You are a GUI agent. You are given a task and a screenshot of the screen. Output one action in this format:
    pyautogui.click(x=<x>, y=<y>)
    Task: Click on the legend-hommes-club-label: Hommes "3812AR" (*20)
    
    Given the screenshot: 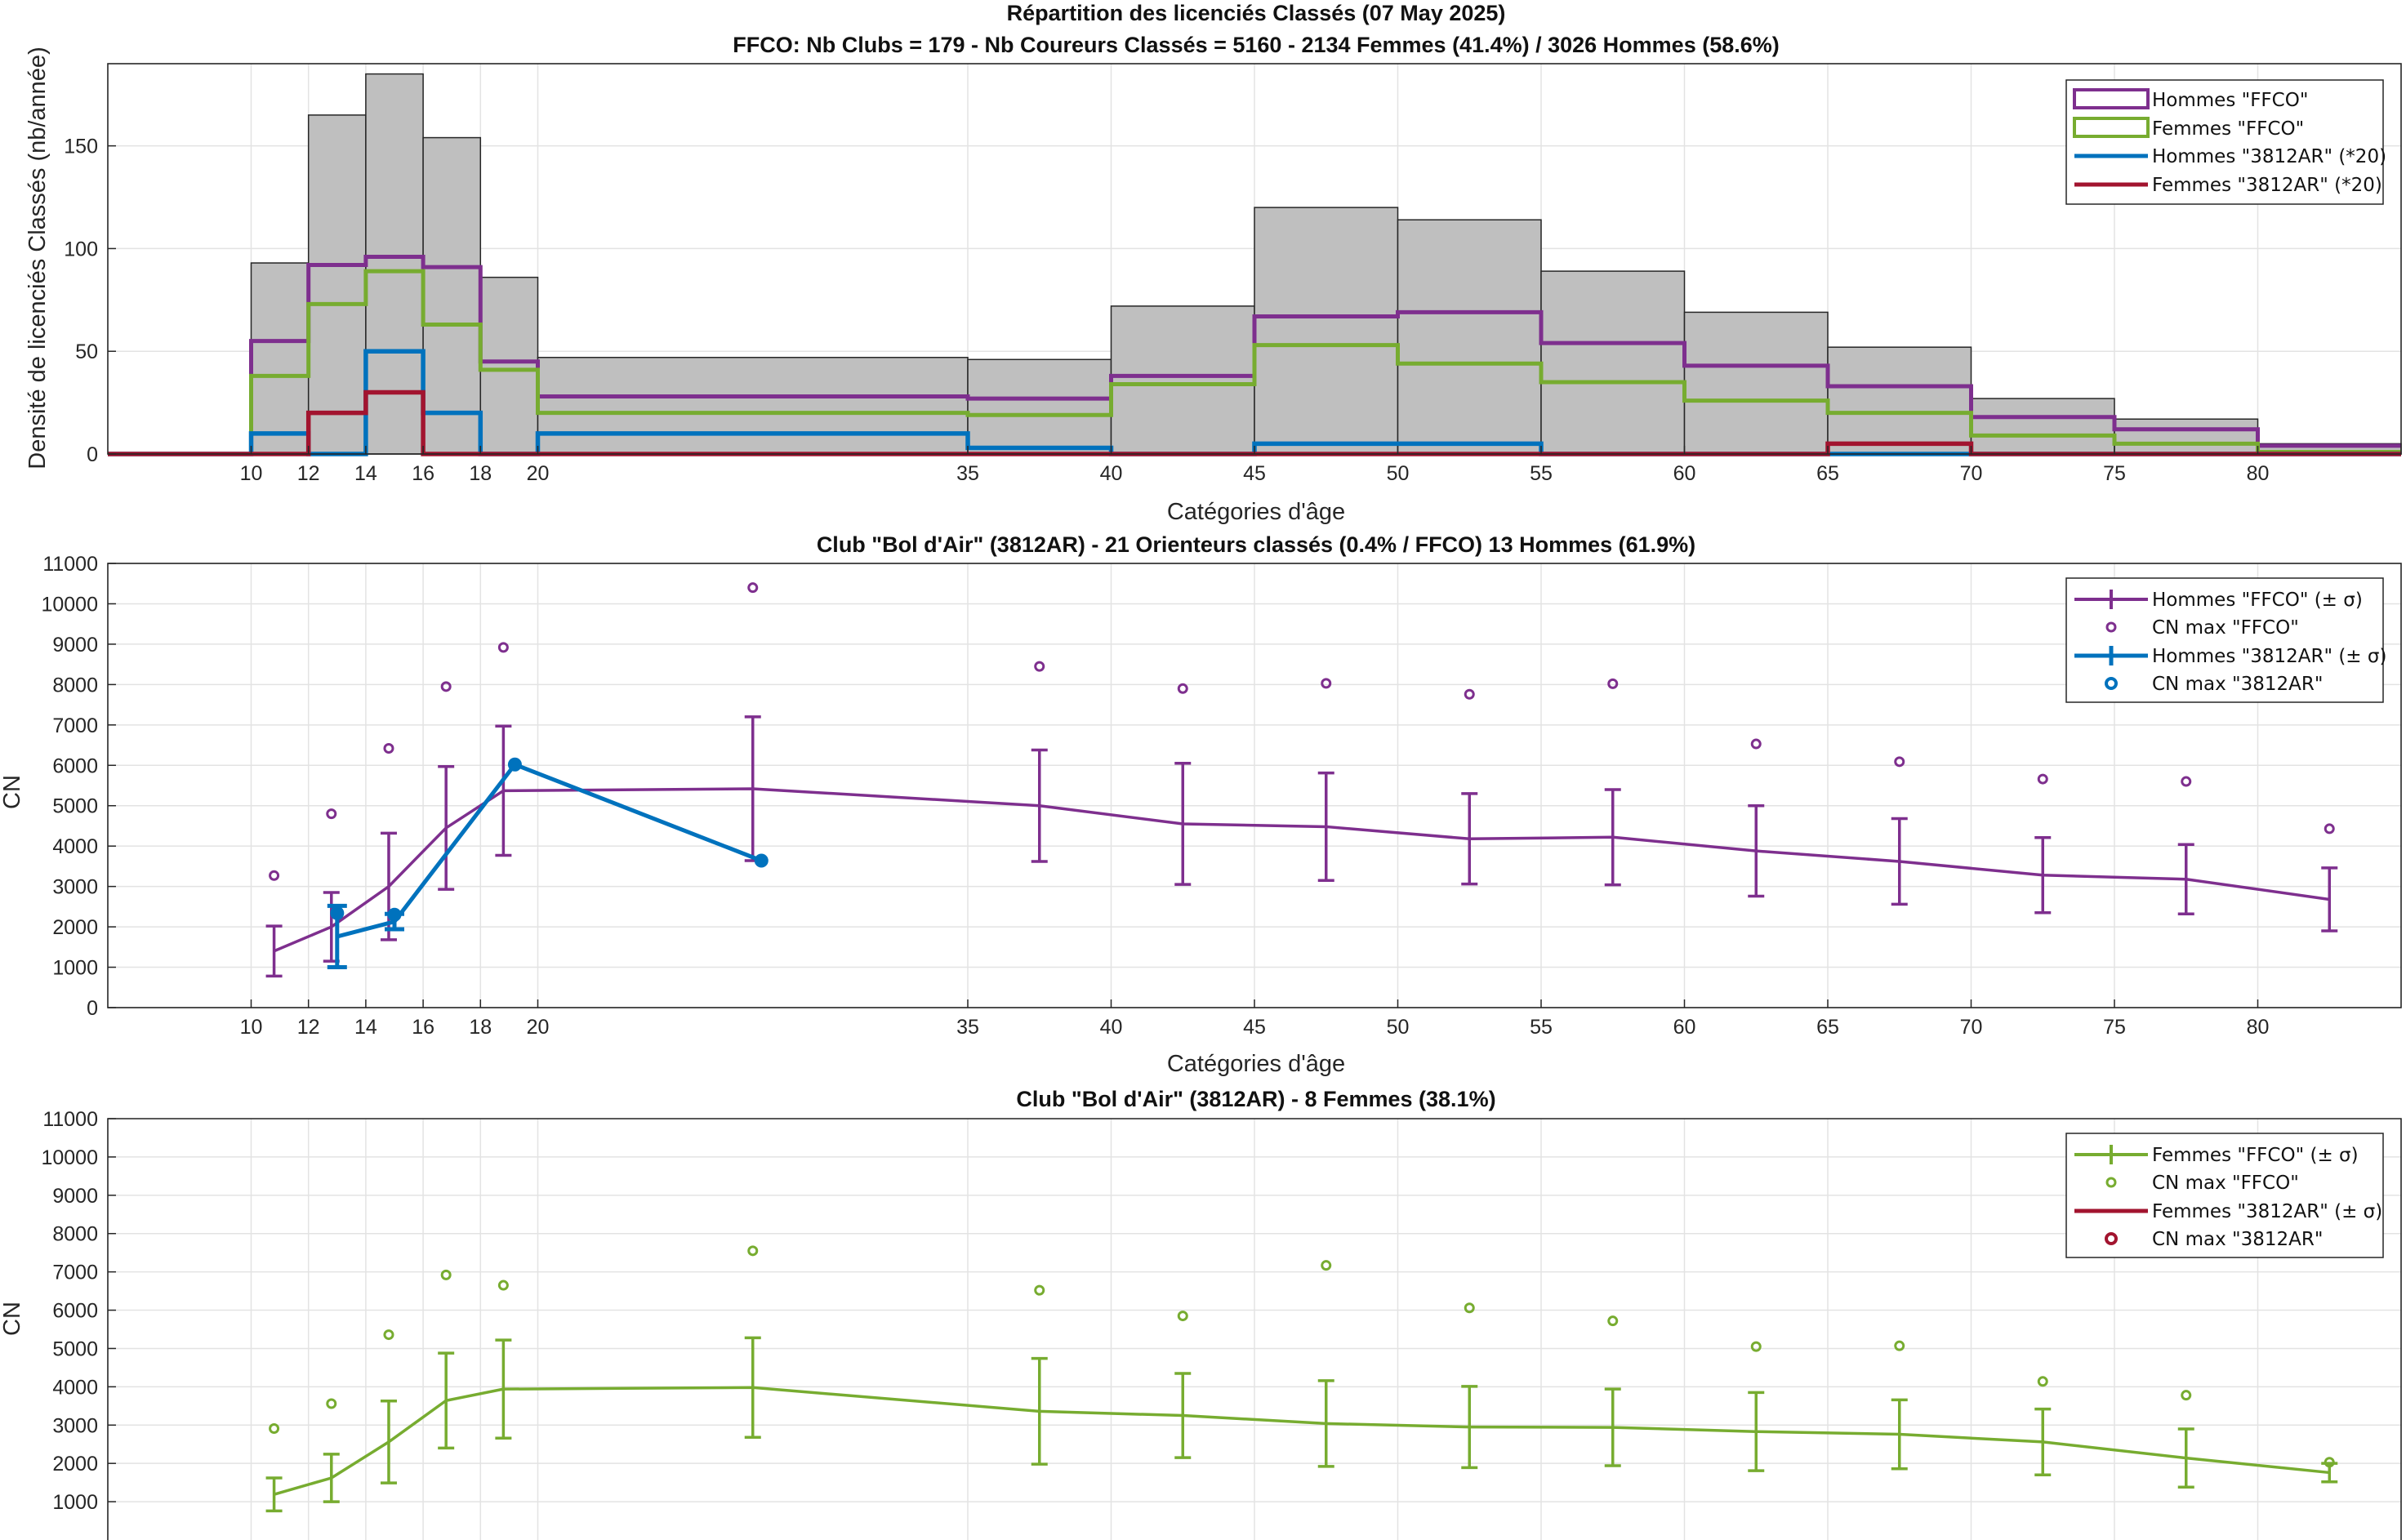 What is the action you would take?
    pyautogui.click(x=2269, y=156)
    